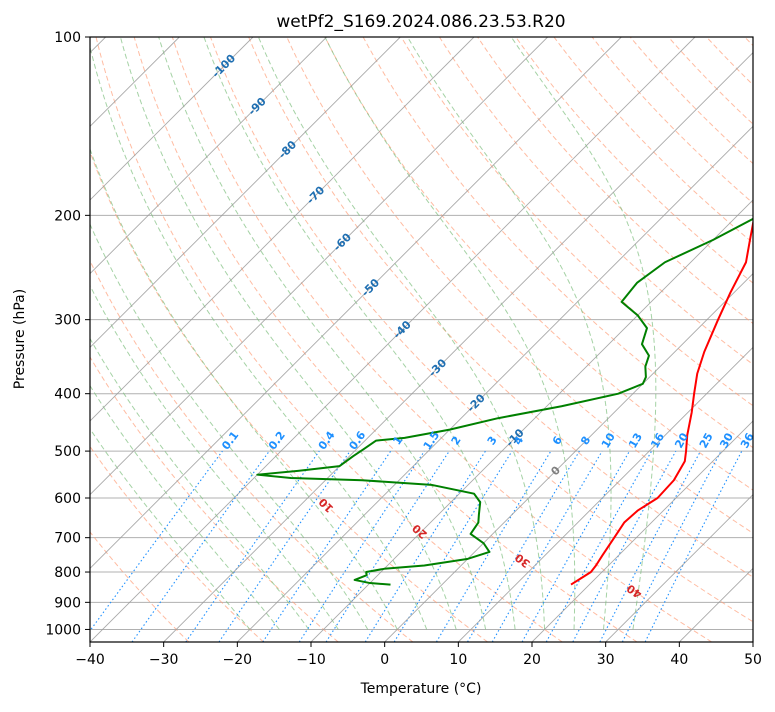 This screenshot has height=712, width=775. Describe the element at coordinates (67, 539) in the screenshot. I see `y-tick-label: 700` at that location.